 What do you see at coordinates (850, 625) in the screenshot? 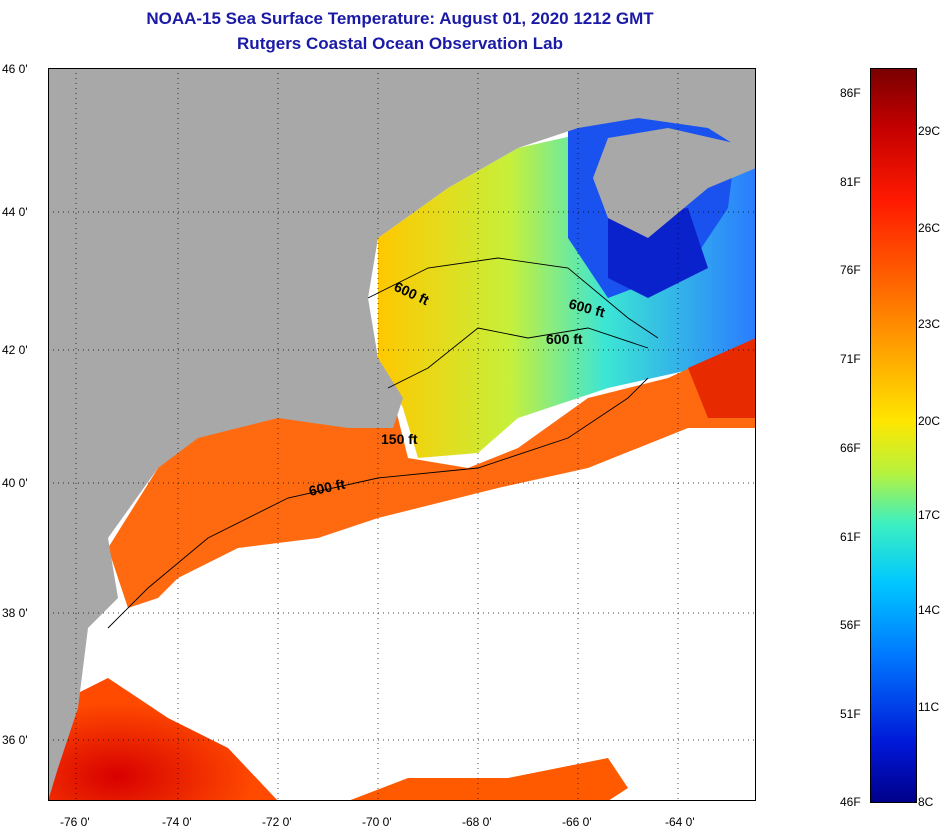
I see `colorbar-f-label: 56F` at bounding box center [850, 625].